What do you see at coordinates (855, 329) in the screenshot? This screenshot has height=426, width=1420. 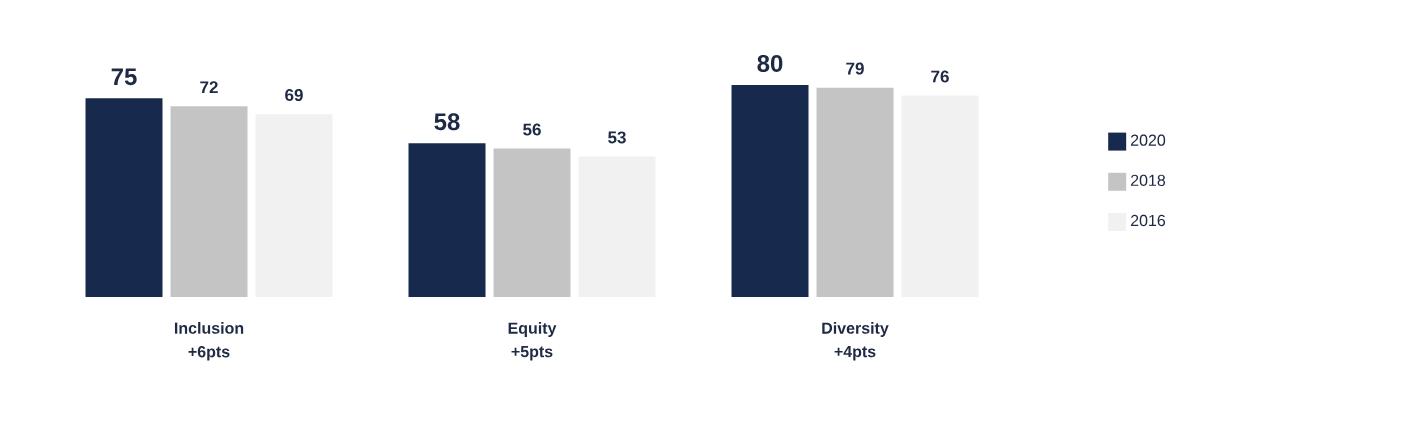 I see `x-tick-label: Diversity` at bounding box center [855, 329].